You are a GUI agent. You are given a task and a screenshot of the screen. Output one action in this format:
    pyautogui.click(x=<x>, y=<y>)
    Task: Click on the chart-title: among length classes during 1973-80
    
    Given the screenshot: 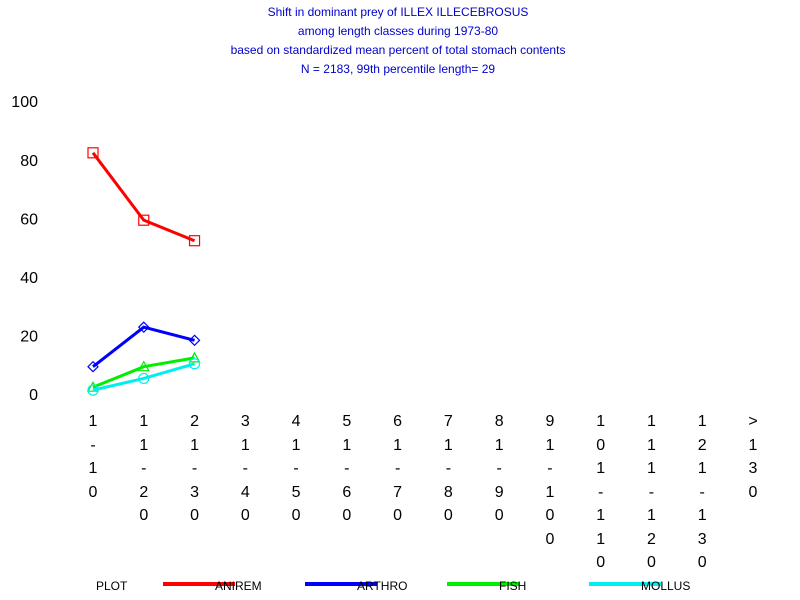 What is the action you would take?
    pyautogui.click(x=398, y=31)
    